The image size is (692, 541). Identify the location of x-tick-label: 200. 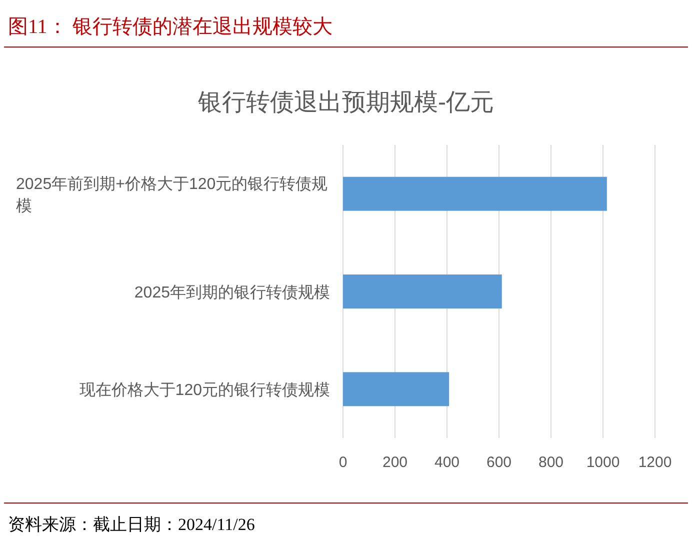
(395, 462).